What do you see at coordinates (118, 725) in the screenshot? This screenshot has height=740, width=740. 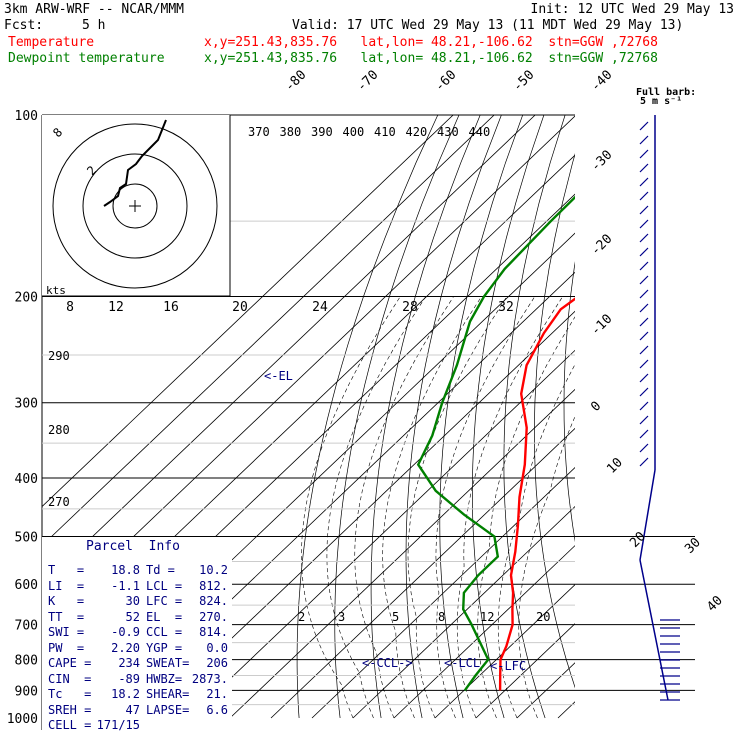 I see `parcel-info-cell: 171/15` at bounding box center [118, 725].